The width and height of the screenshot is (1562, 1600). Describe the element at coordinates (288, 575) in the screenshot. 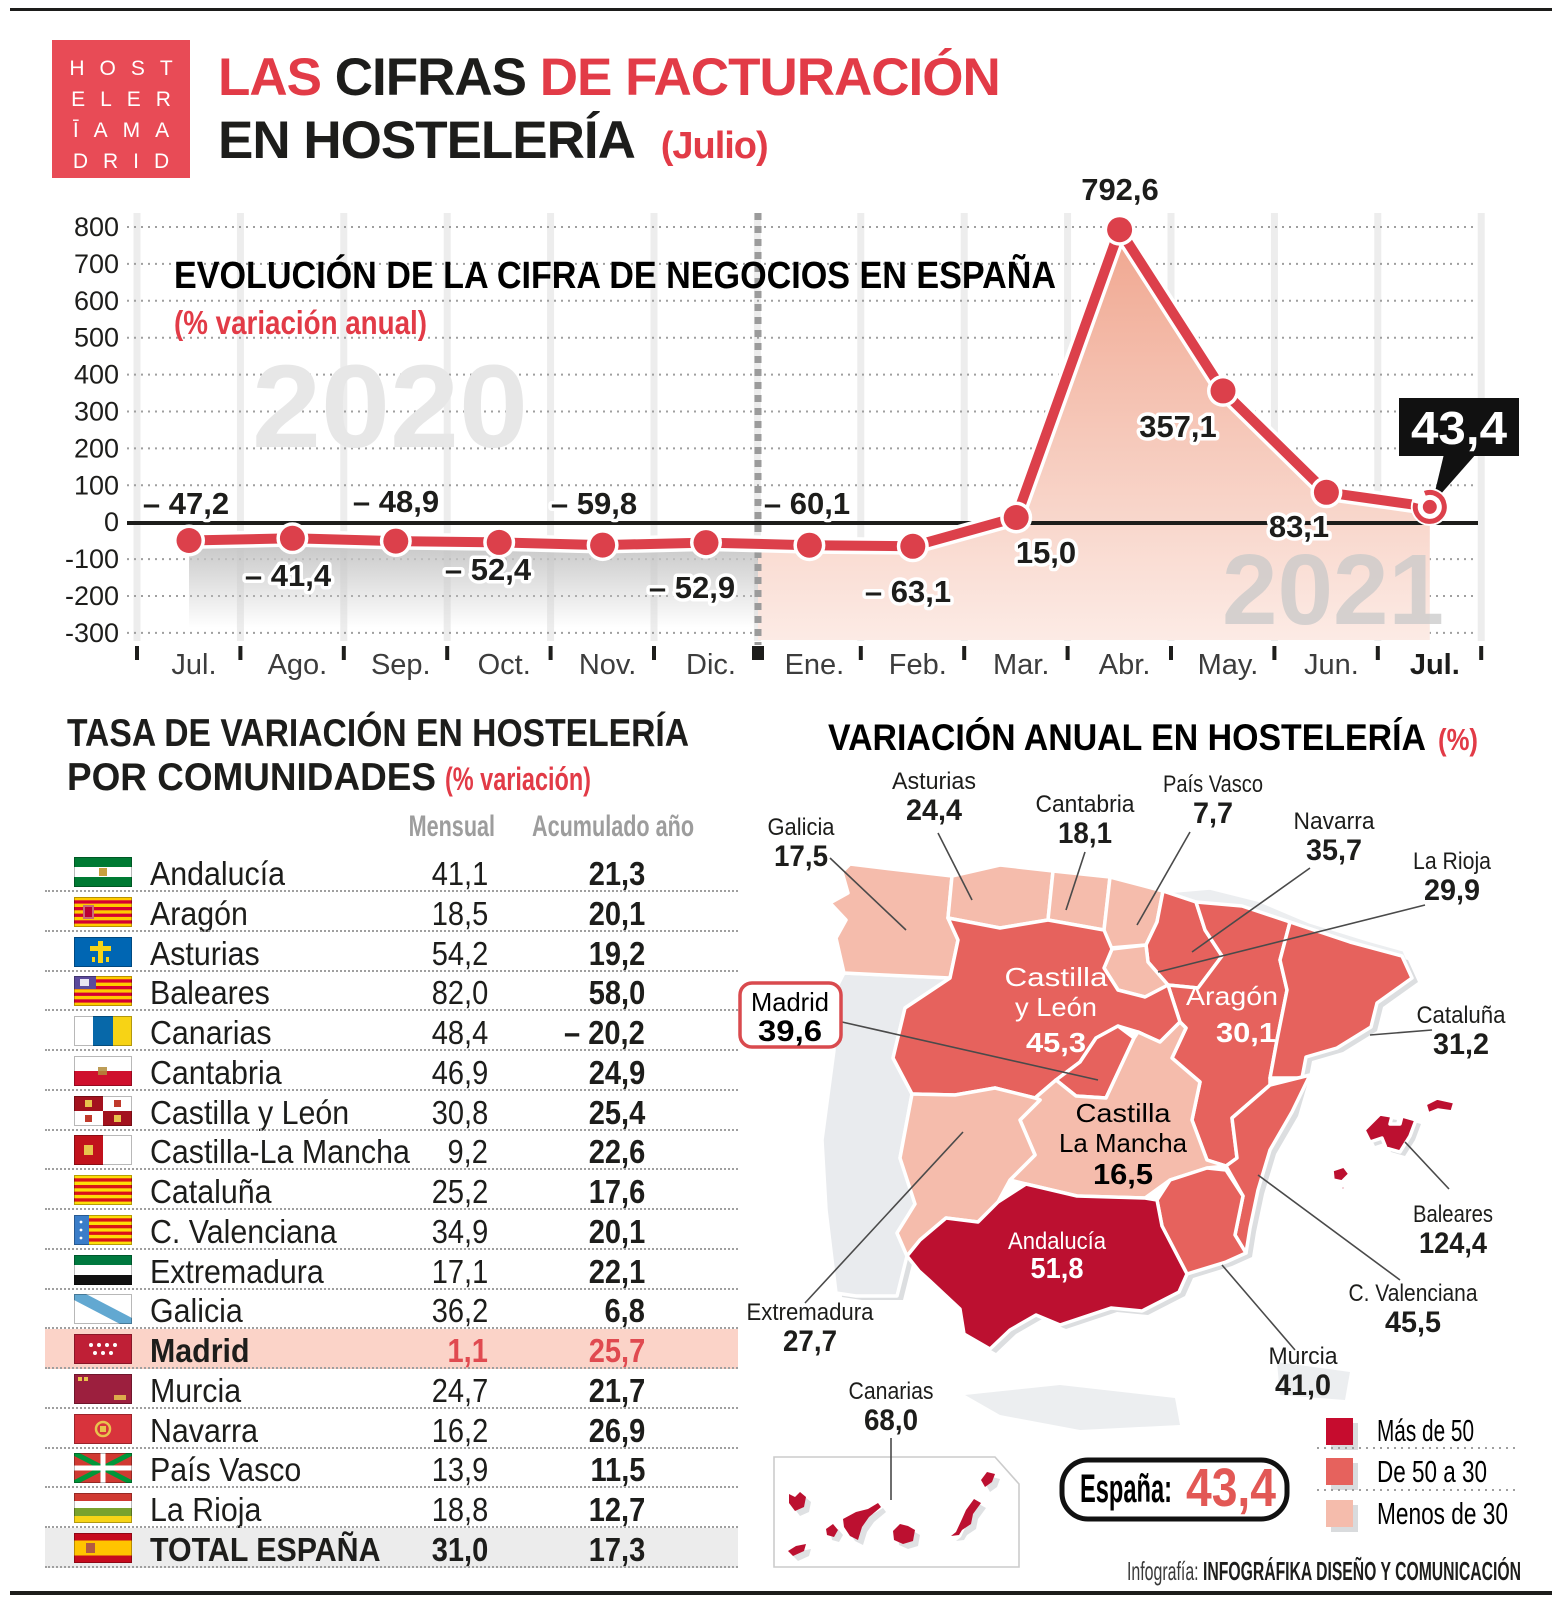

I see `svg-text: – 41,4` at that location.